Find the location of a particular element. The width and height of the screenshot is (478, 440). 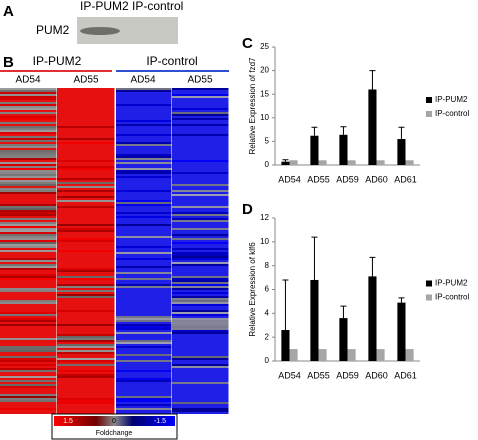

y-tick-label: 5 is located at coordinates (267, 141).